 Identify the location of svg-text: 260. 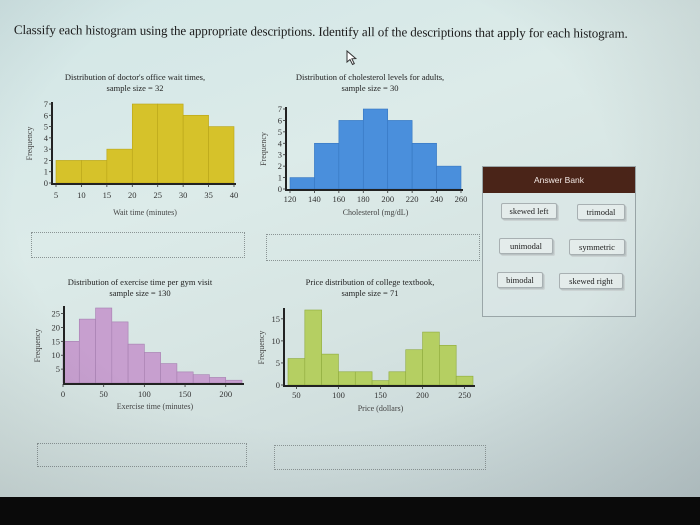
(461, 199).